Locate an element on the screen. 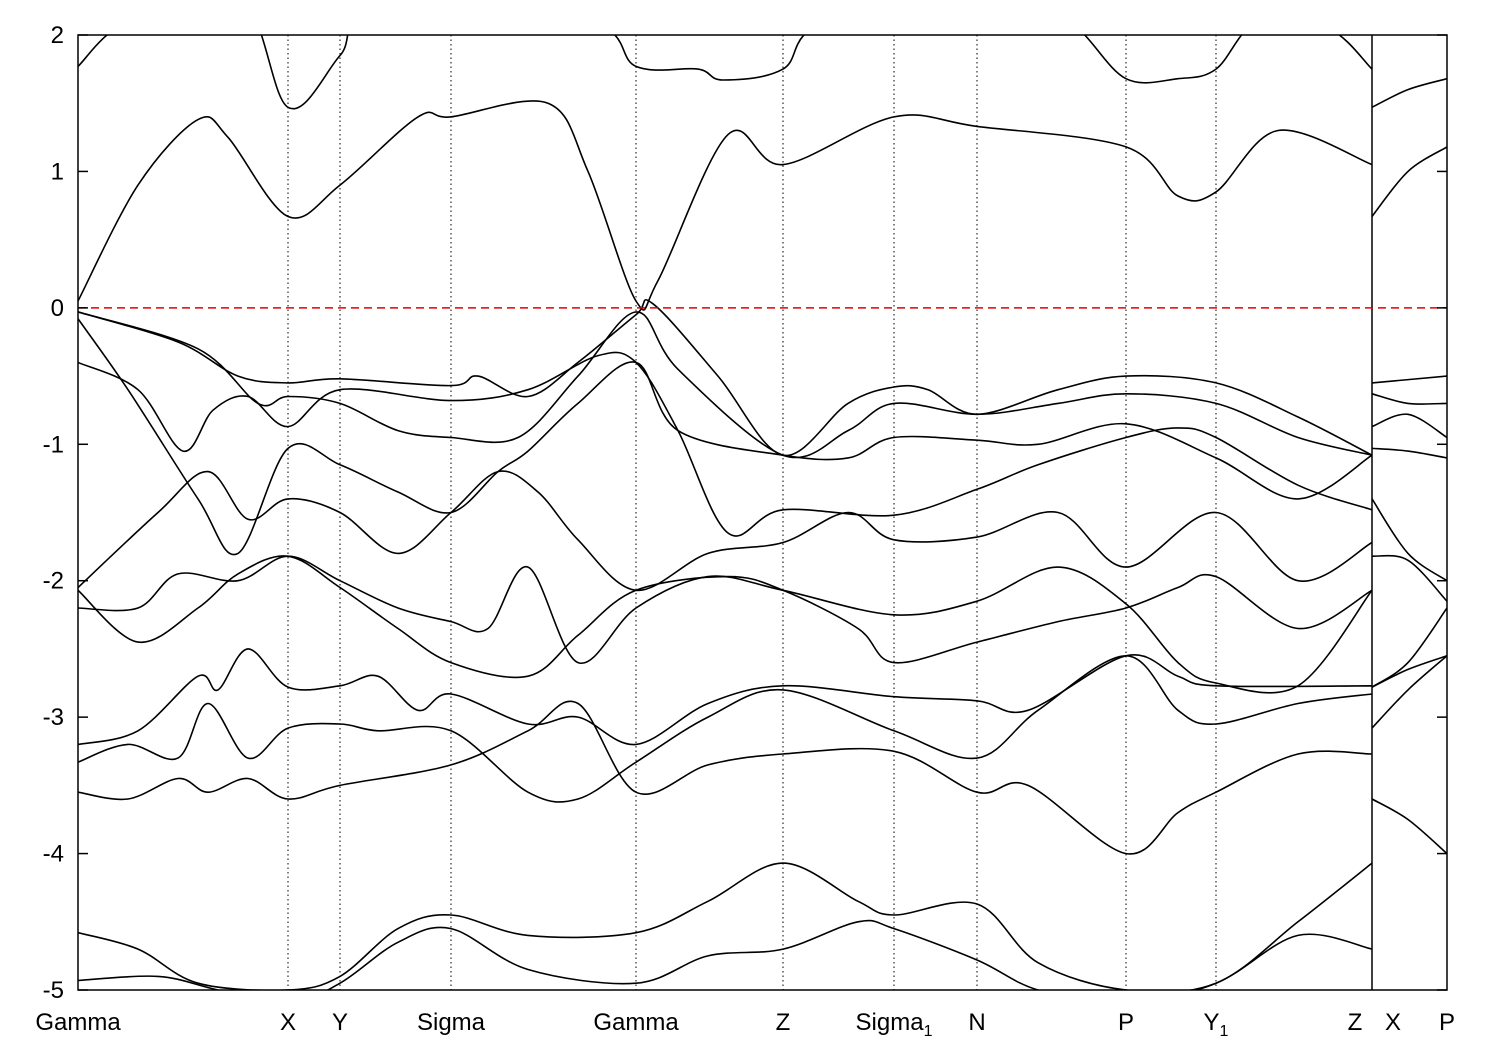 The width and height of the screenshot is (1500, 1050). y-tick-label: 2 is located at coordinates (57, 35).